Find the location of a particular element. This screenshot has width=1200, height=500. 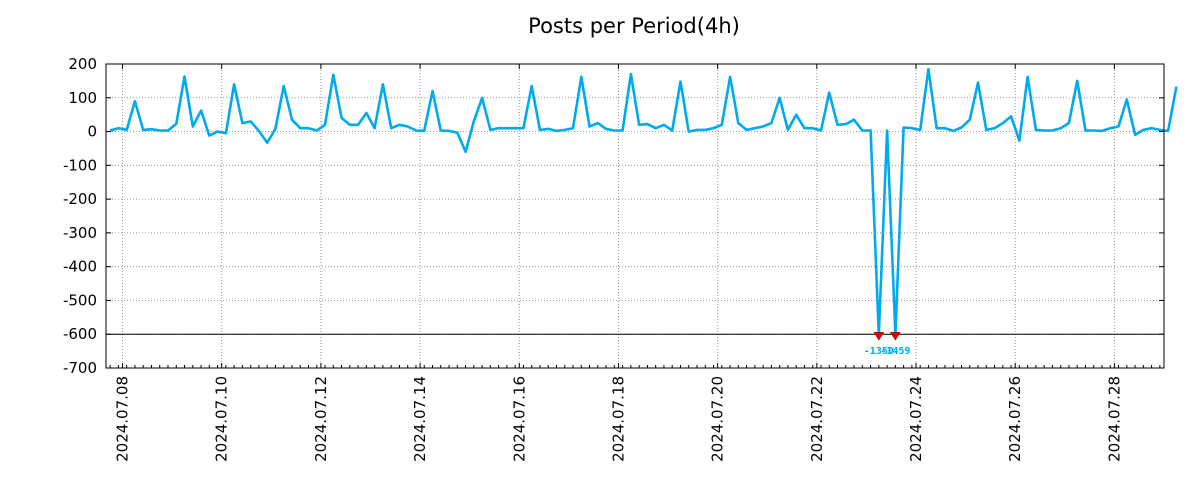

x-tick-label: 2024.07.24 is located at coordinates (916, 419).